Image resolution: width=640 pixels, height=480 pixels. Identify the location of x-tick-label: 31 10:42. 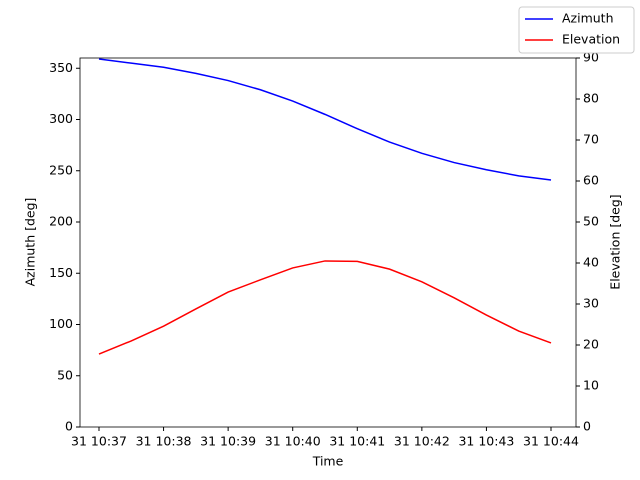
(422, 441).